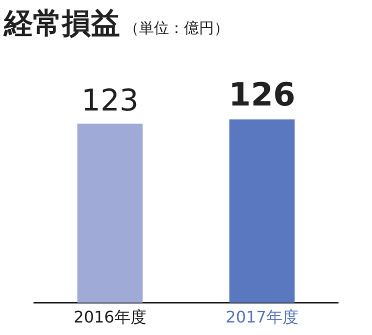  I want to click on x-tick-label: 2016年度, so click(110, 317).